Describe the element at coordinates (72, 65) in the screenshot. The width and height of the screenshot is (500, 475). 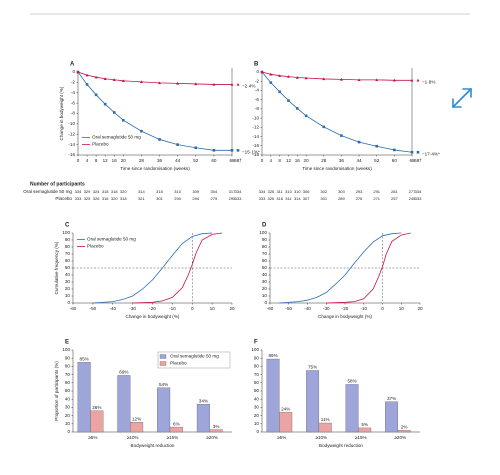
I see `panel-label: A` at that location.